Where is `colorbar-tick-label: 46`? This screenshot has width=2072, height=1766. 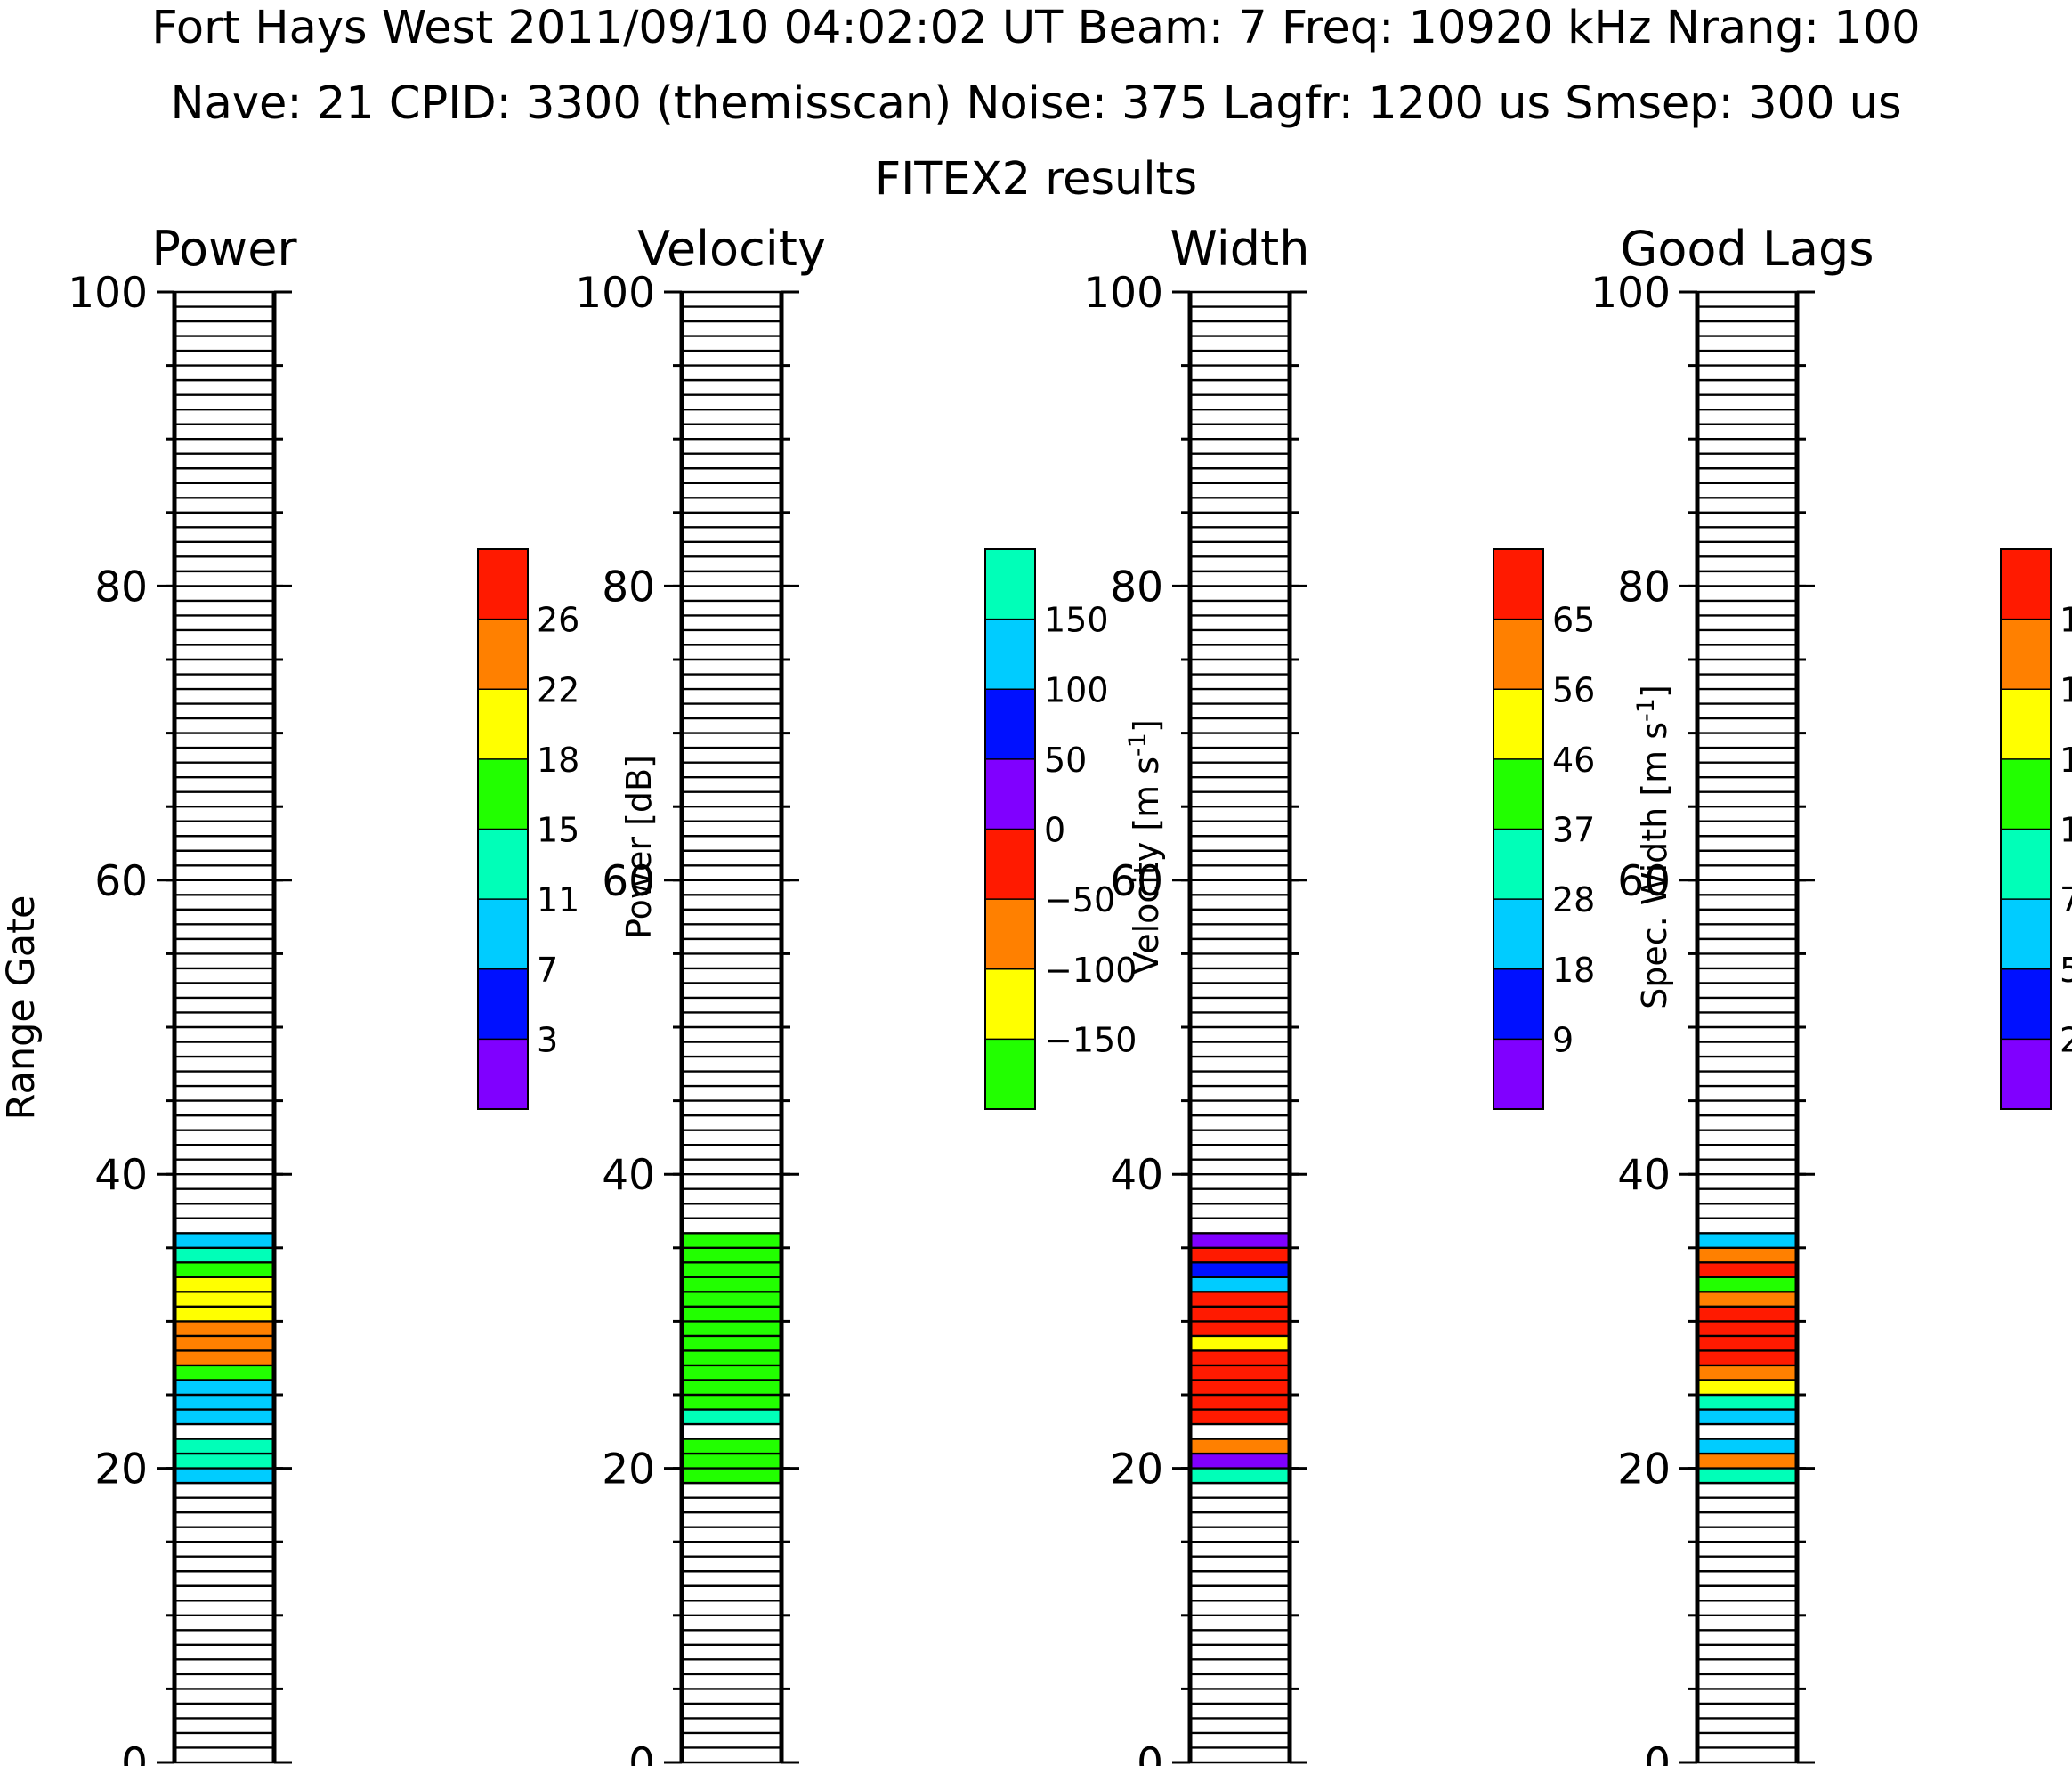 colorbar-tick-label: 46 is located at coordinates (1573, 761).